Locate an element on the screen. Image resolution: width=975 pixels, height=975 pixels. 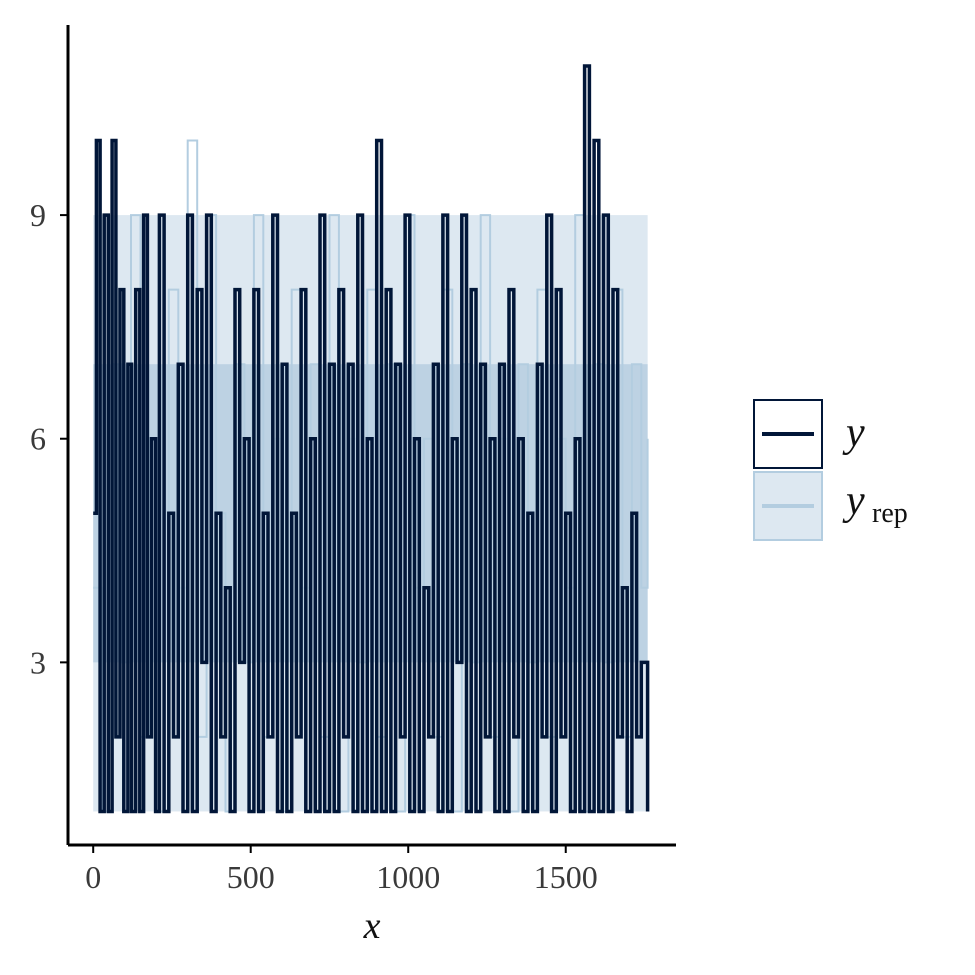
y-tick-label: 9 is located at coordinates (38, 215).